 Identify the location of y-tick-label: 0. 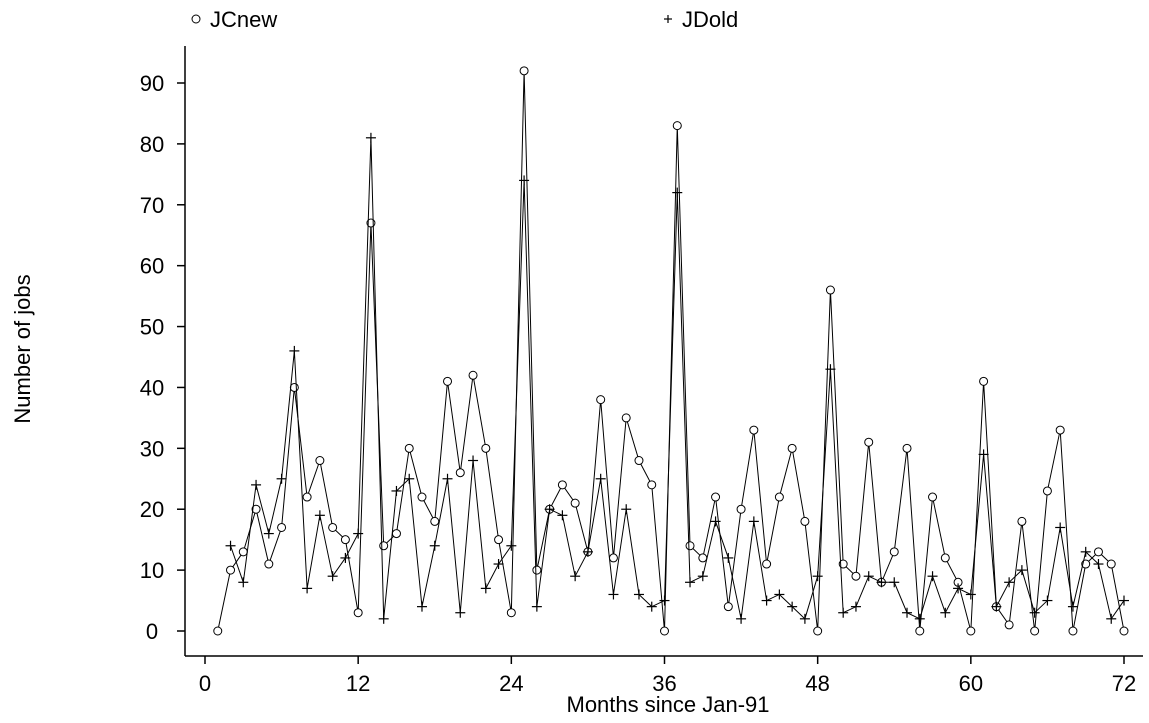
(152, 631).